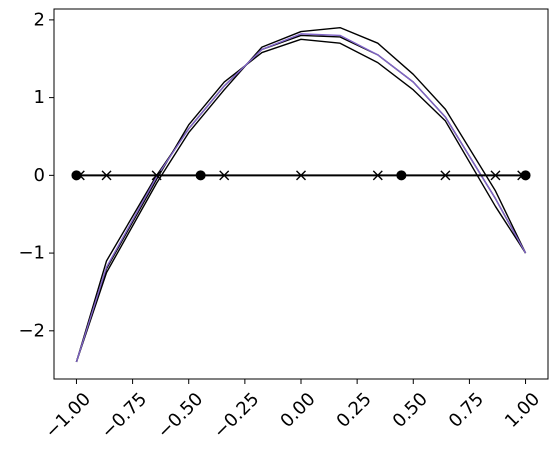 The width and height of the screenshot is (560, 461). I want to click on point-markers, so click(301, 175).